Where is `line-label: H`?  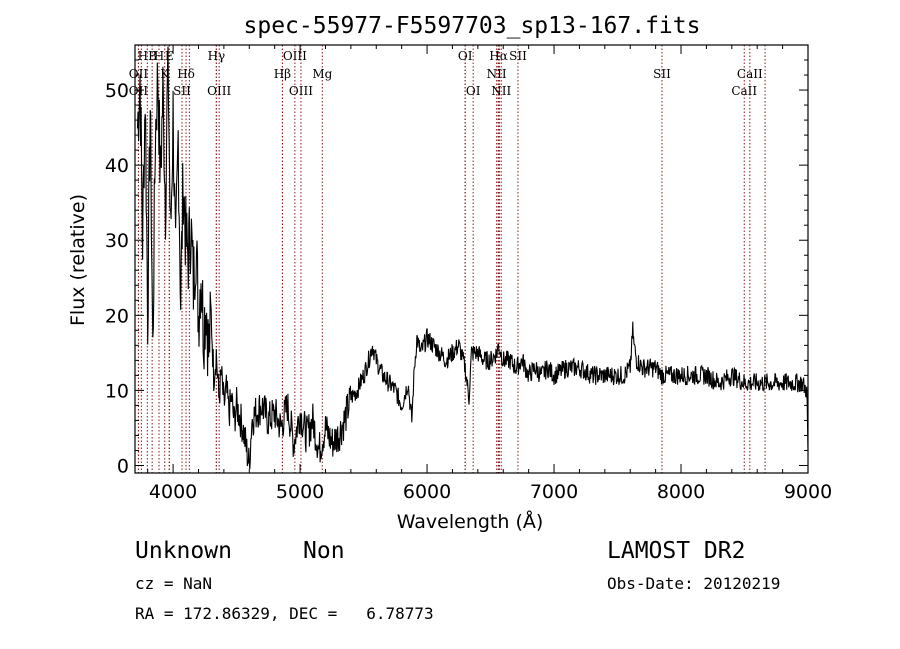 line-label: H is located at coordinates (159, 56).